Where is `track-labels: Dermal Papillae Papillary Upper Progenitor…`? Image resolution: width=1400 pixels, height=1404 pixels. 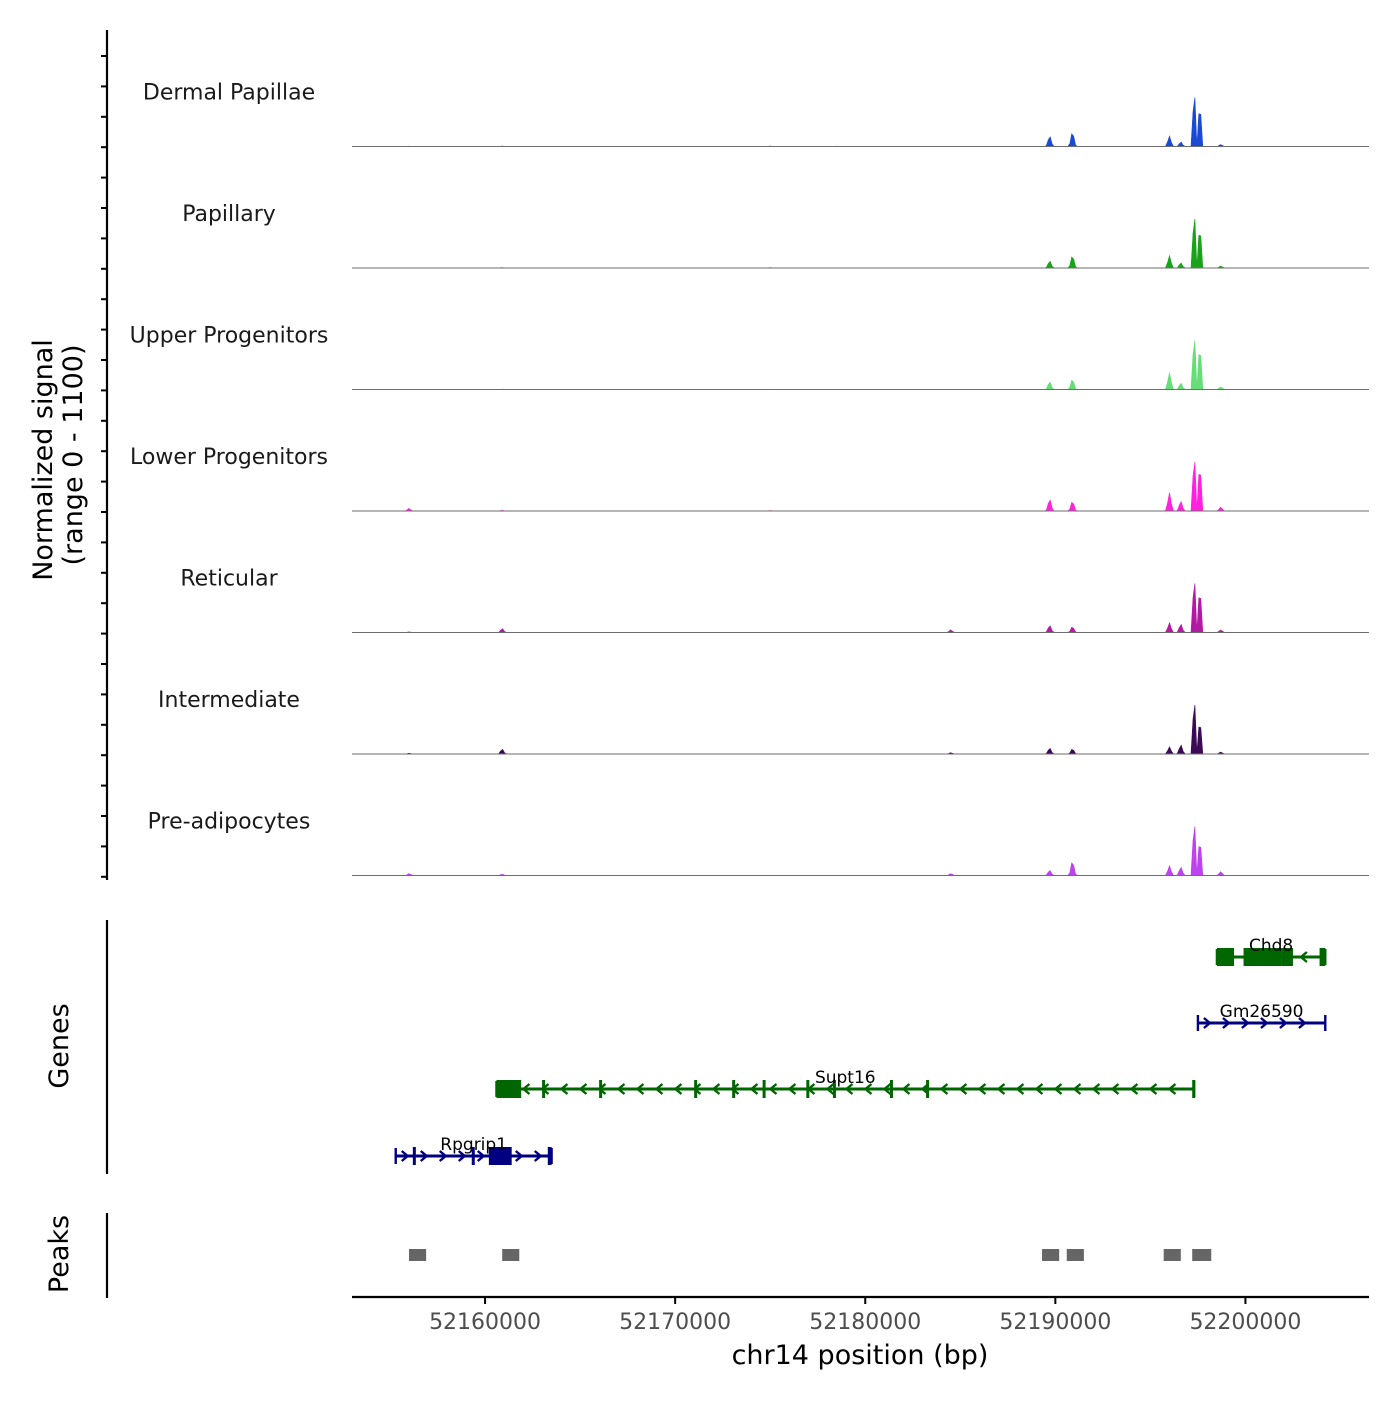 track-labels: Dermal Papillae Papillary Upper Progenitor… is located at coordinates (229, 458).